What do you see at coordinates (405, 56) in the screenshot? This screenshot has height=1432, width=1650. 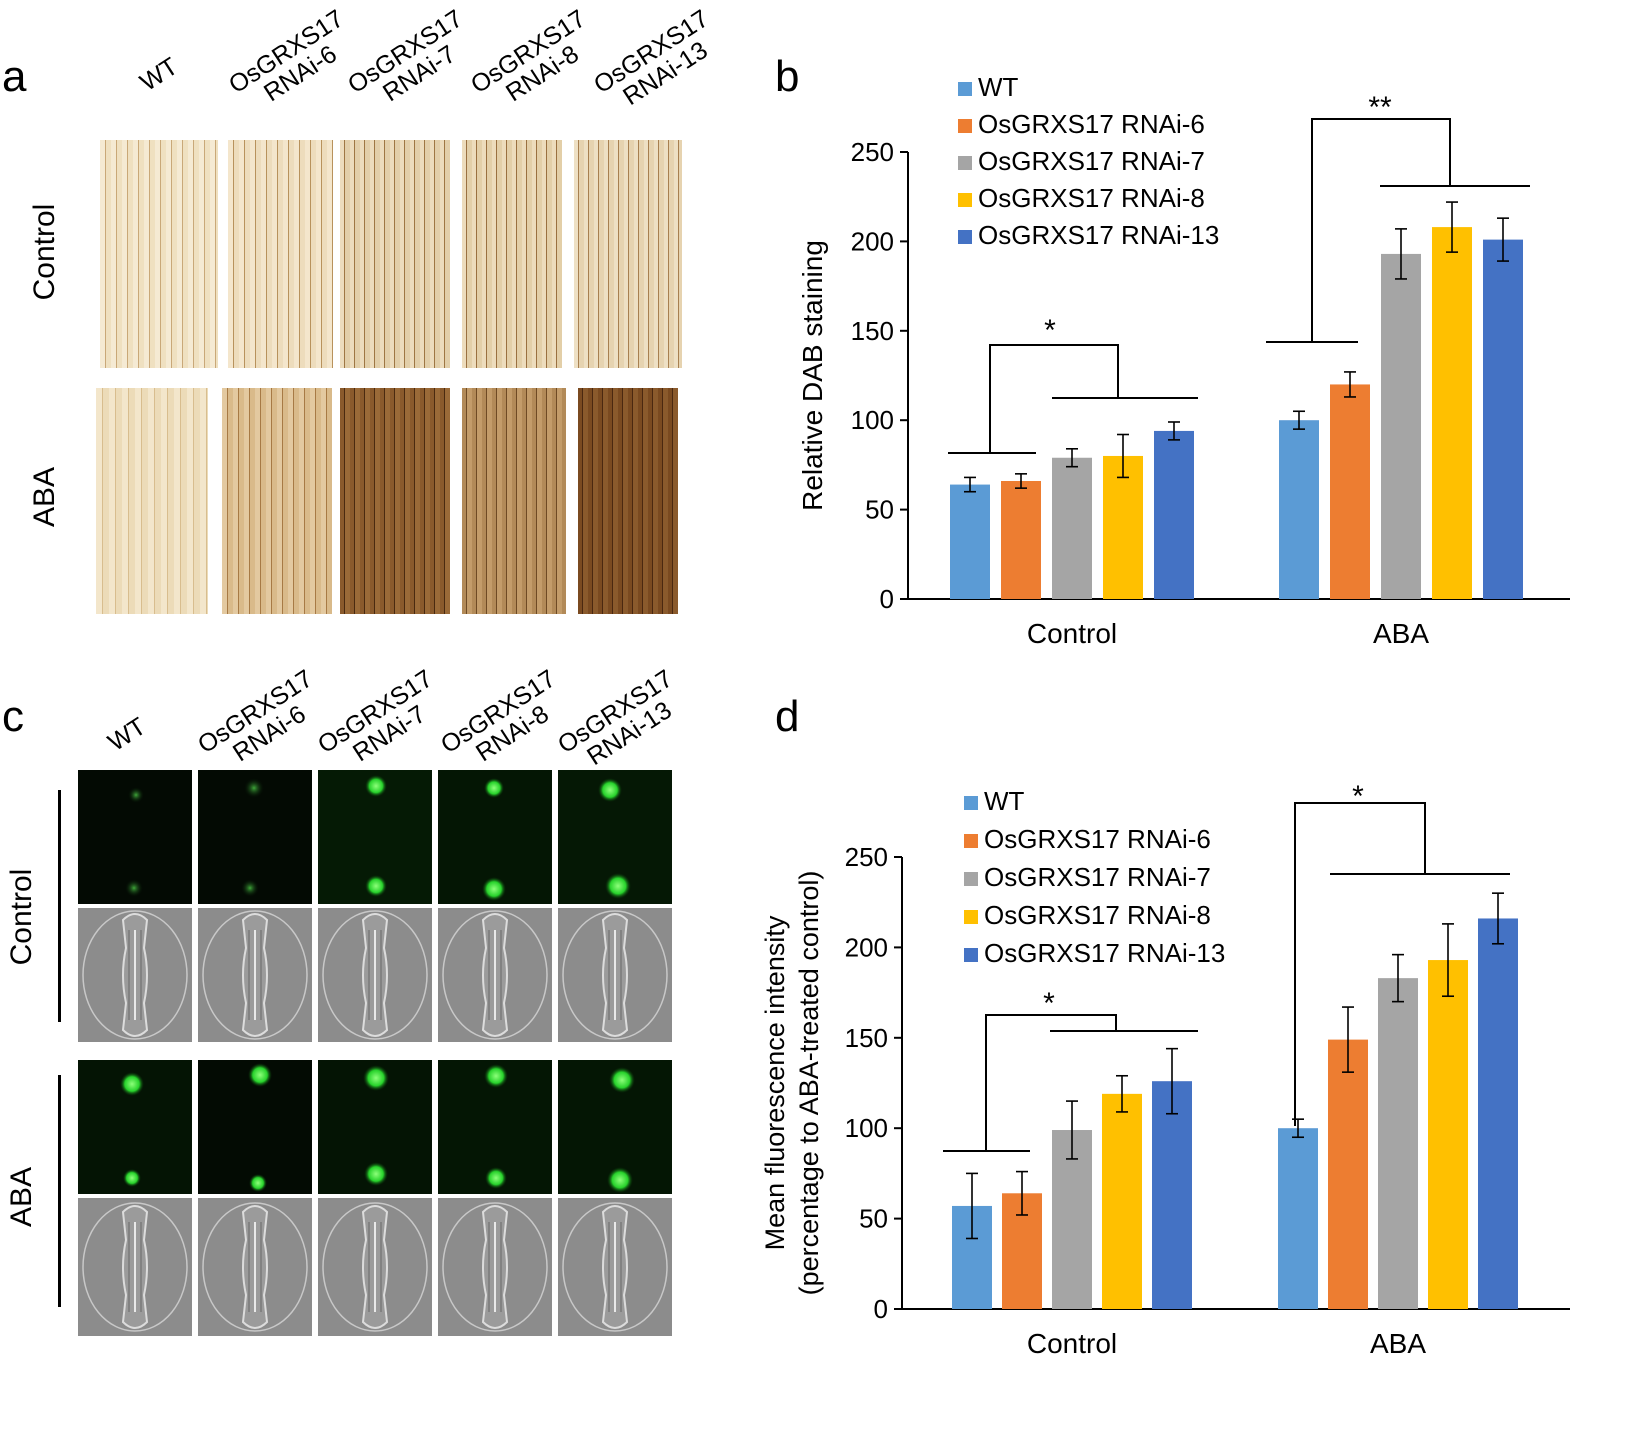 I see `column-label-rnai7-a: OsGRXS17 RNAi-7` at bounding box center [405, 56].